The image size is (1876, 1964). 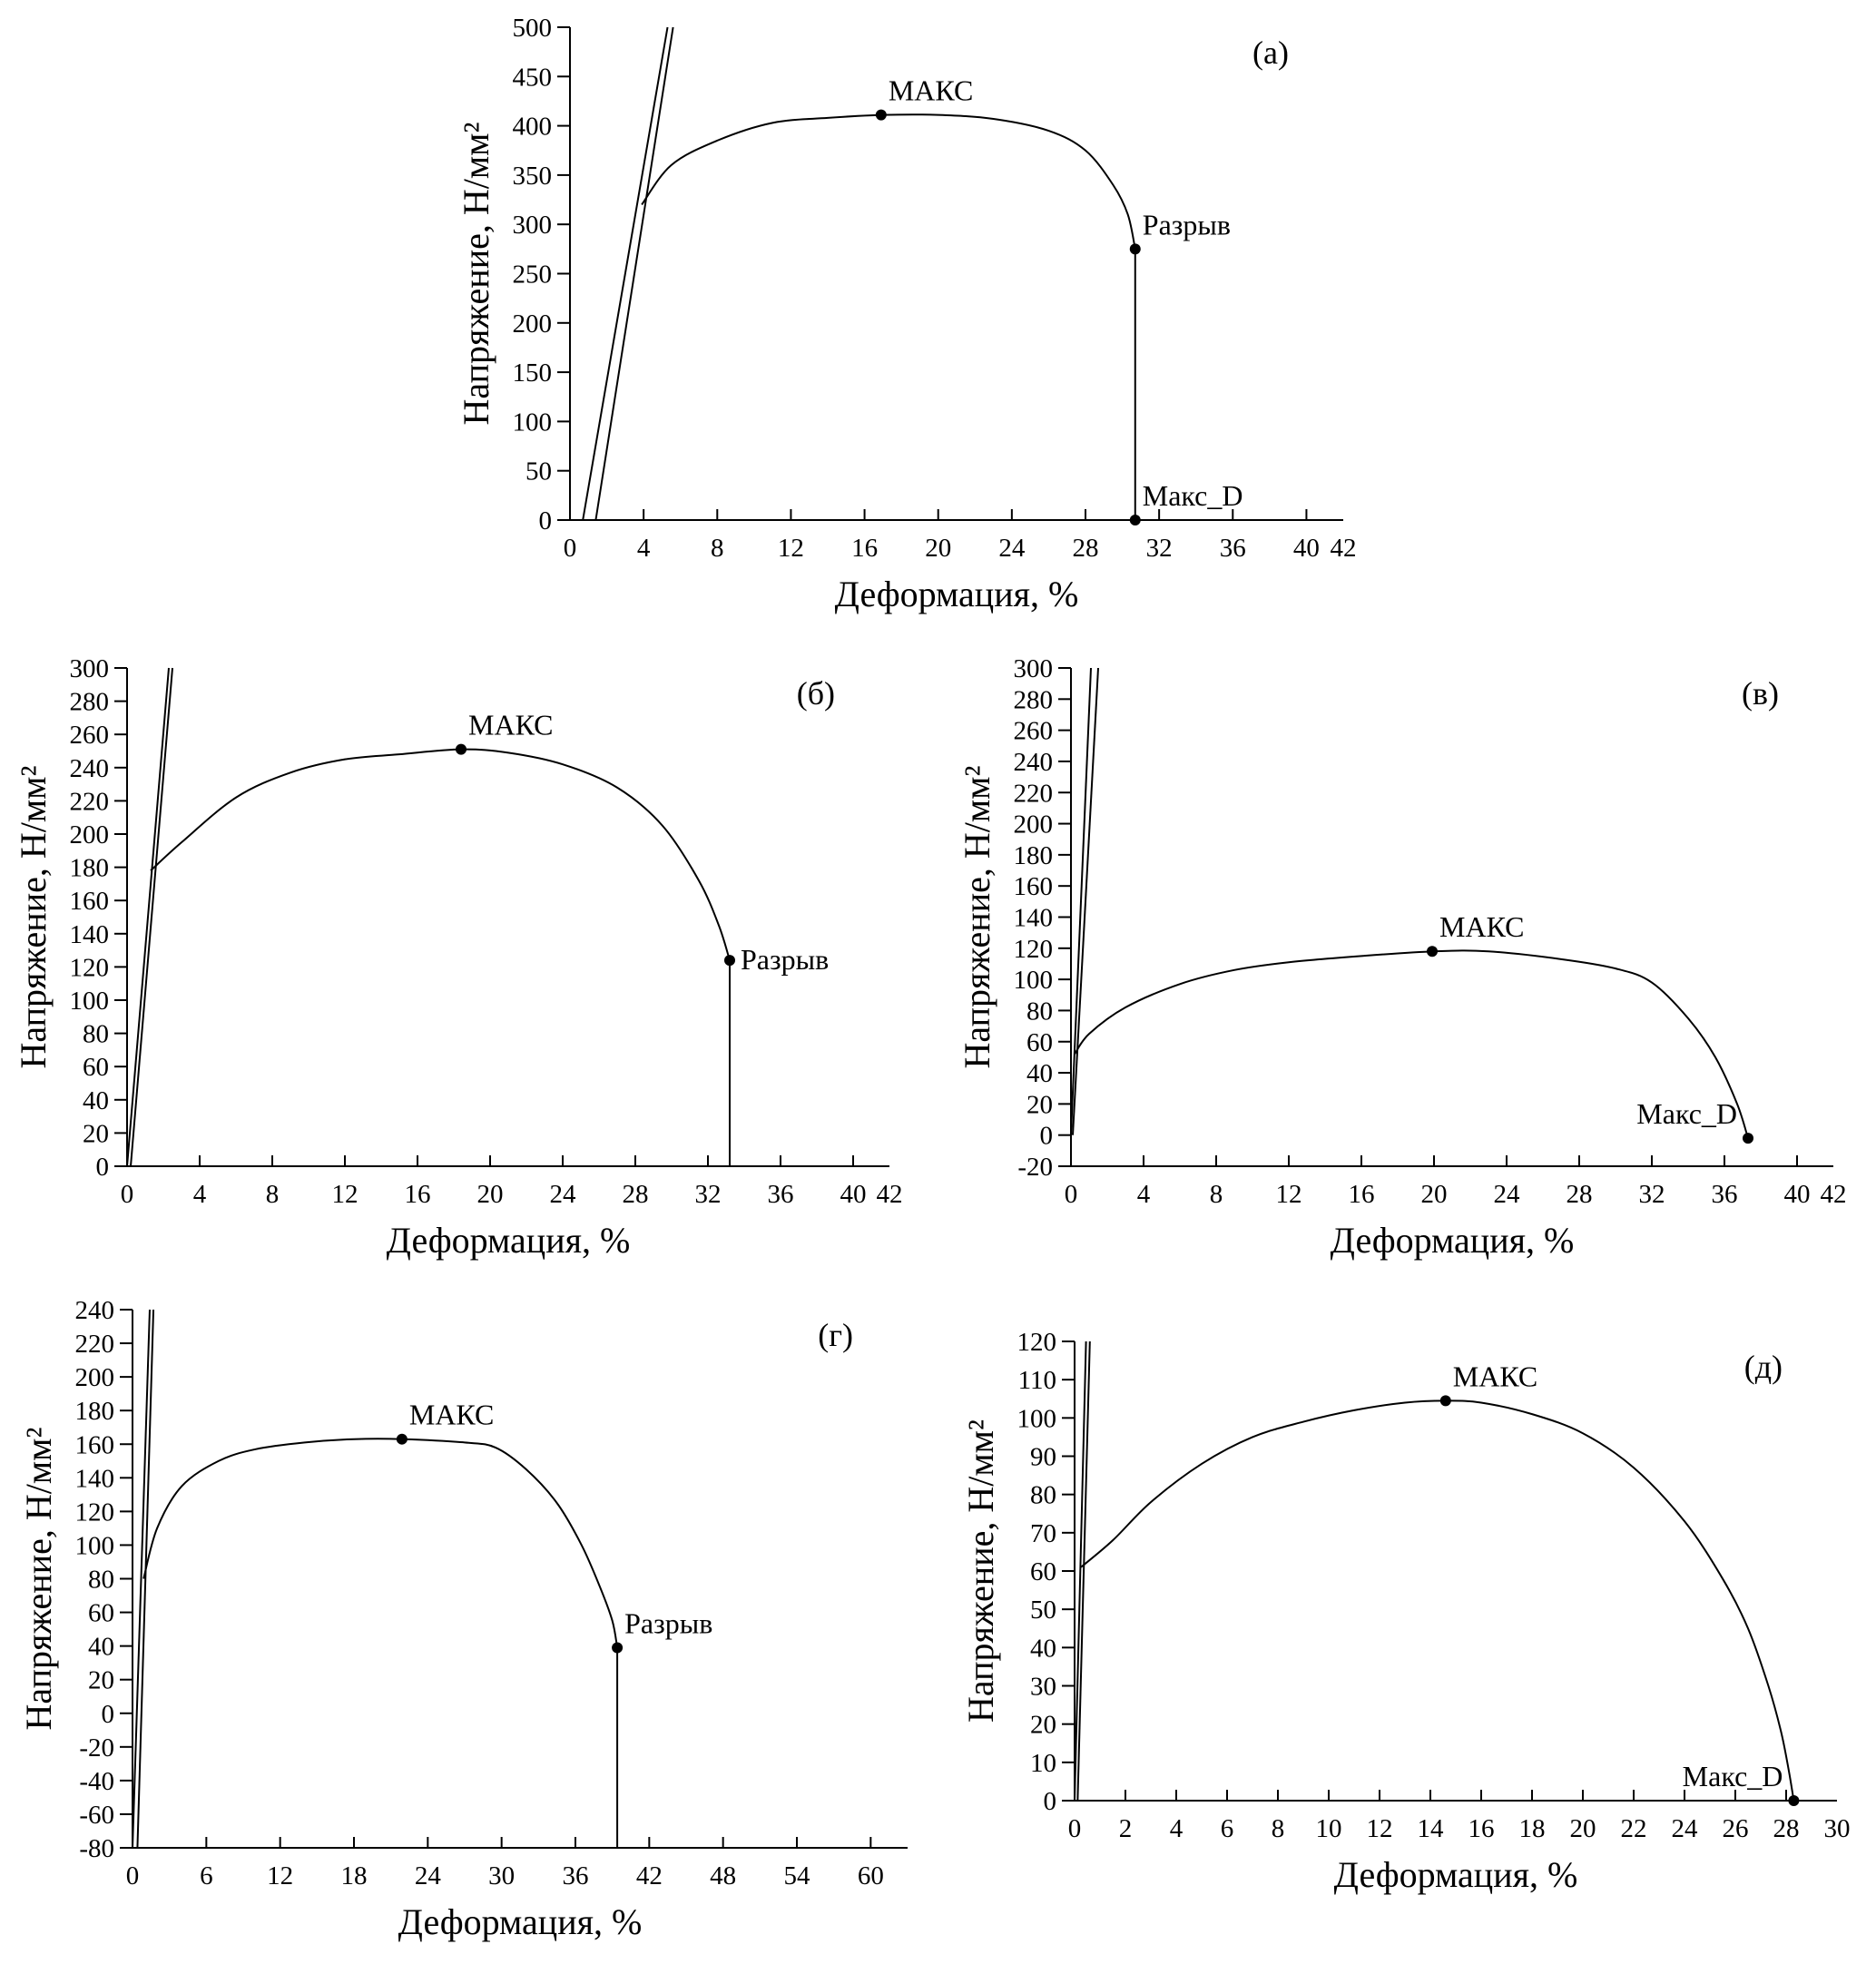 What do you see at coordinates (103, 1168) in the screenshot?
I see `y-tick-label: 0` at bounding box center [103, 1168].